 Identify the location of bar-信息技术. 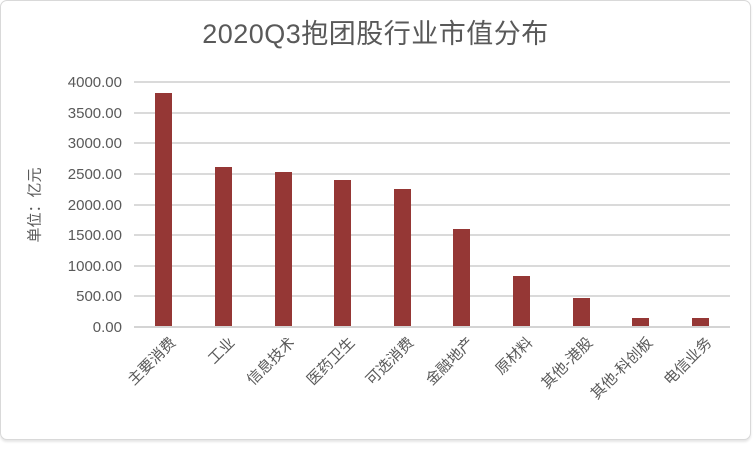
(283, 249).